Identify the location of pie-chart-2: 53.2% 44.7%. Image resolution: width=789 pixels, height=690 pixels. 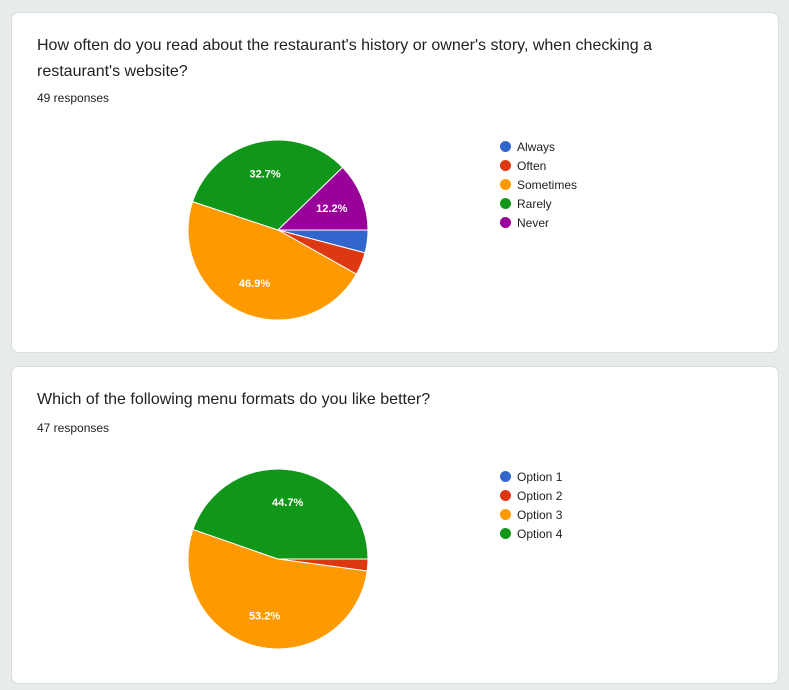
(278, 559).